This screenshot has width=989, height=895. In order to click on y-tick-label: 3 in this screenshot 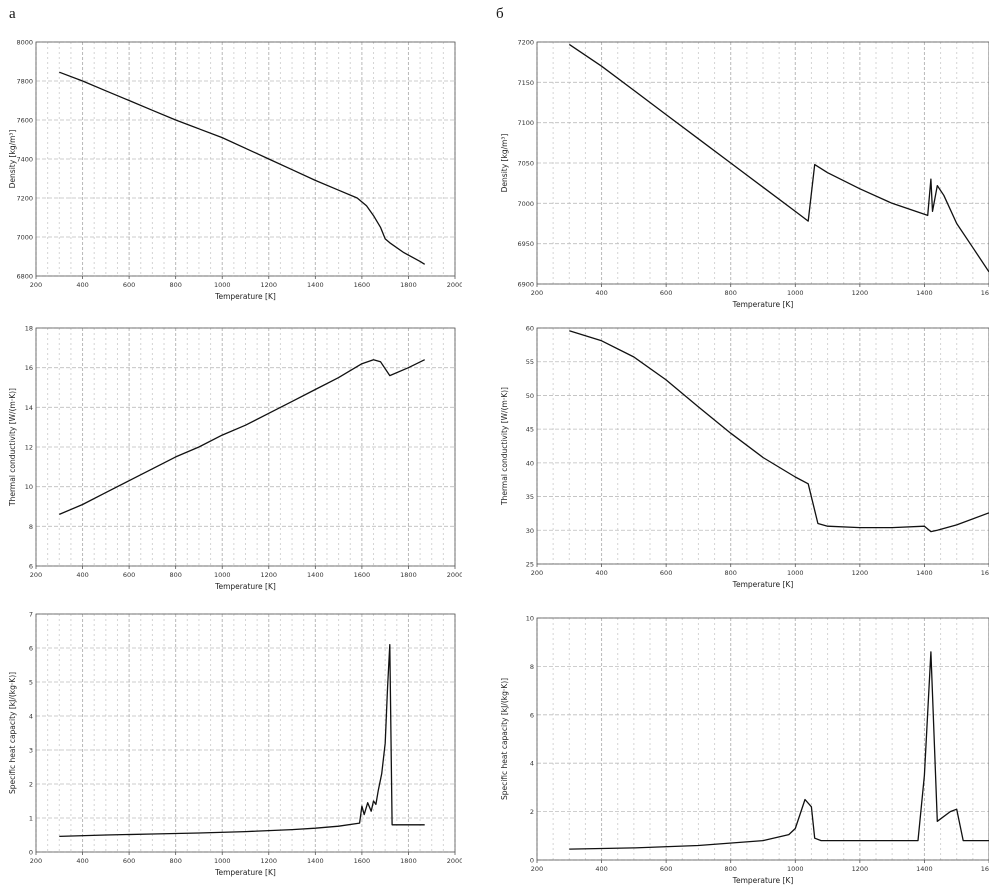, I will do `click(31, 751)`.